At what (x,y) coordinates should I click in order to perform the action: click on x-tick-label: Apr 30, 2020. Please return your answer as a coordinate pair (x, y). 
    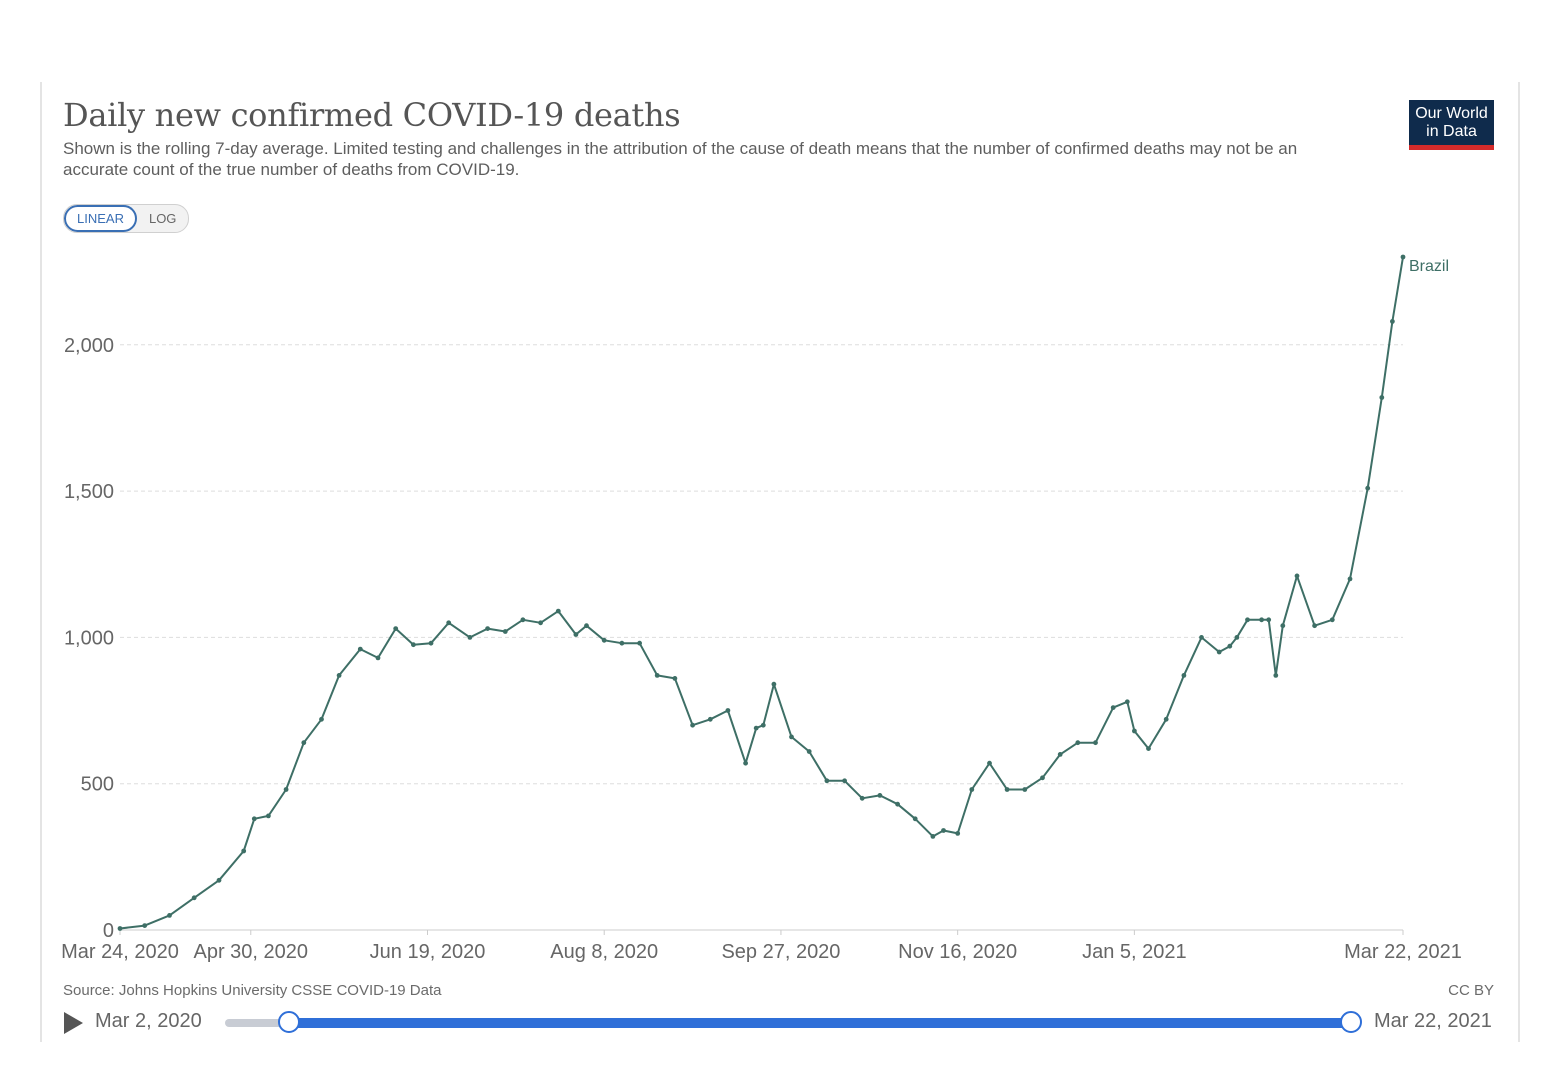
    Looking at the image, I should click on (251, 952).